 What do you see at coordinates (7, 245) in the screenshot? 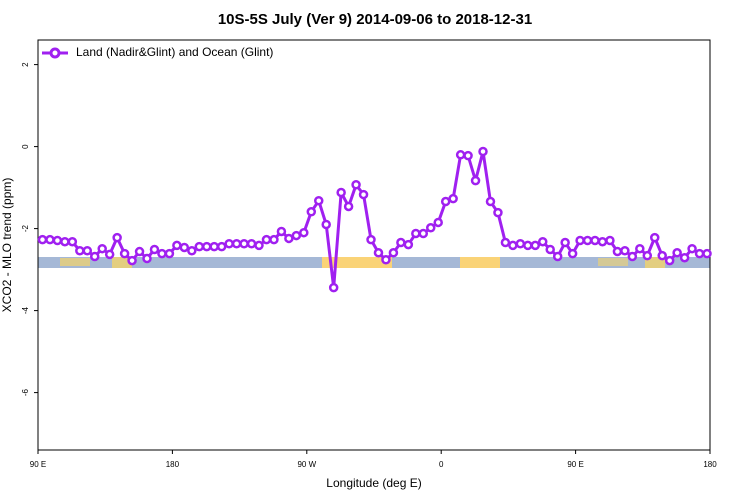
I see `y-axis-label: XCO2 - MLO trend (ppm)` at bounding box center [7, 245].